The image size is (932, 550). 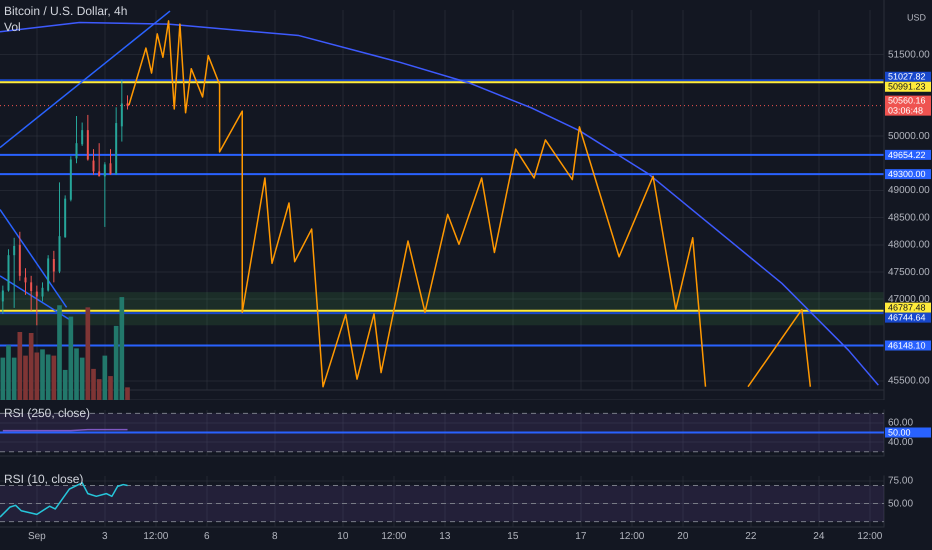 I want to click on y-tick-label: 47500.00, so click(x=909, y=272).